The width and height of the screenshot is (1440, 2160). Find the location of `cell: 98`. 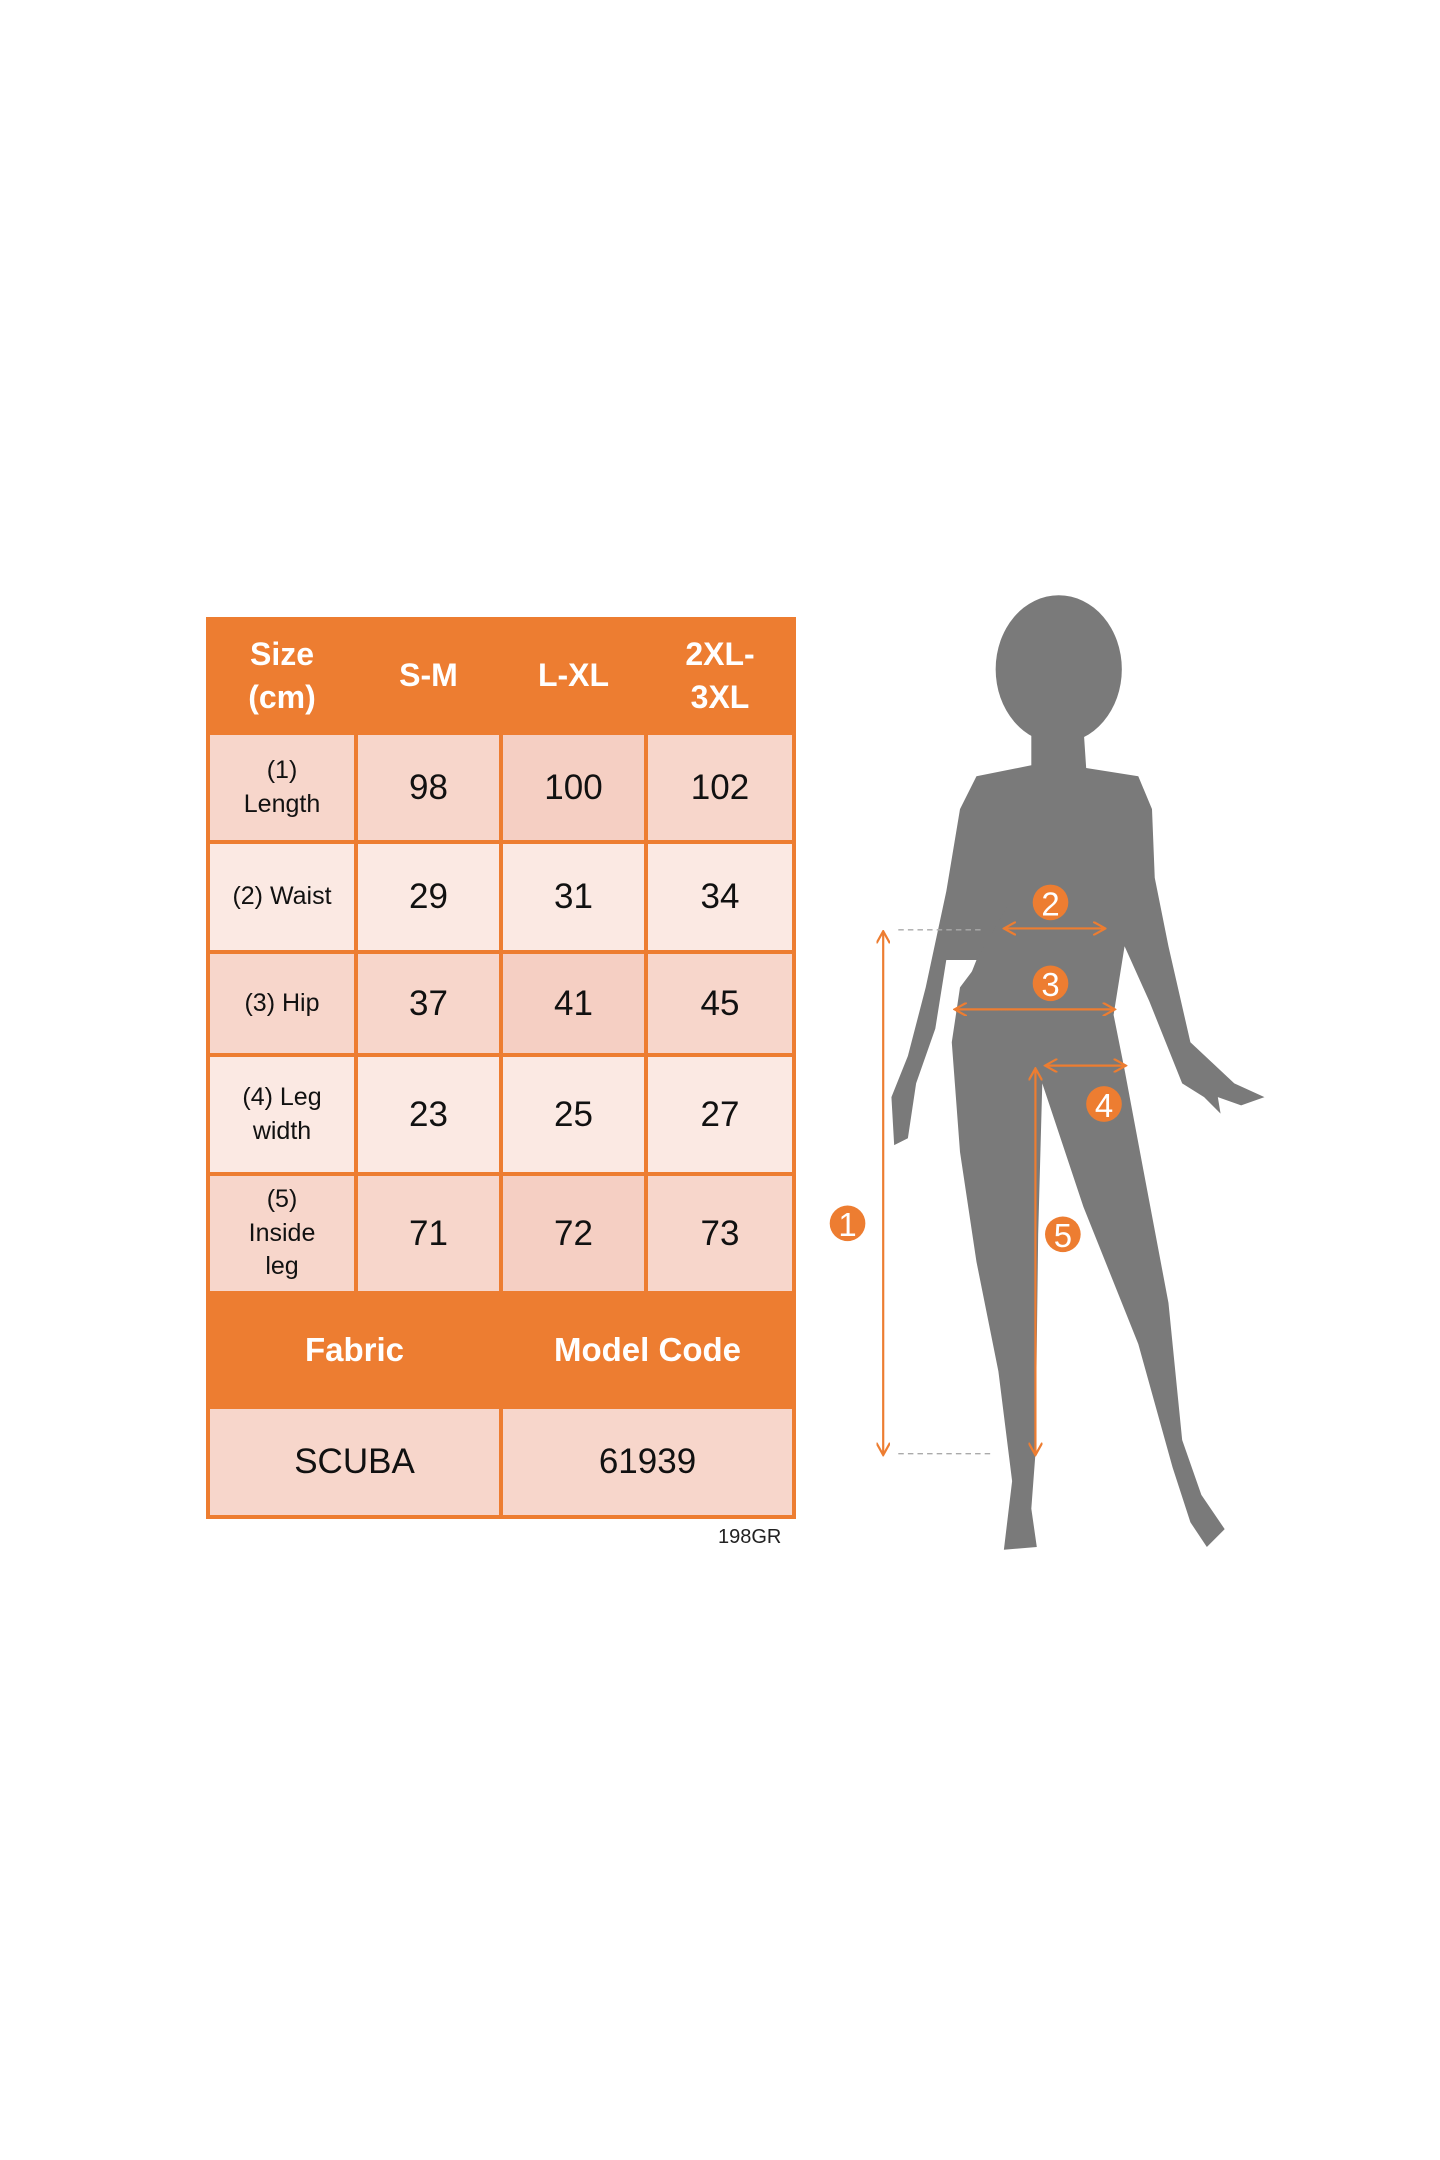

cell: 98 is located at coordinates (428, 787).